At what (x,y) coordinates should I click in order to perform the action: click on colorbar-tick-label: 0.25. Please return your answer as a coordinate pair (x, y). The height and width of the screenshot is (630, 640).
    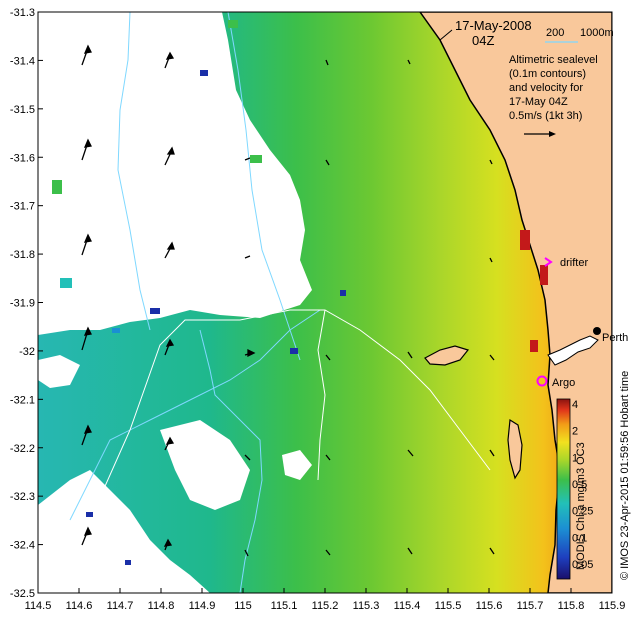
    Looking at the image, I should click on (582, 512).